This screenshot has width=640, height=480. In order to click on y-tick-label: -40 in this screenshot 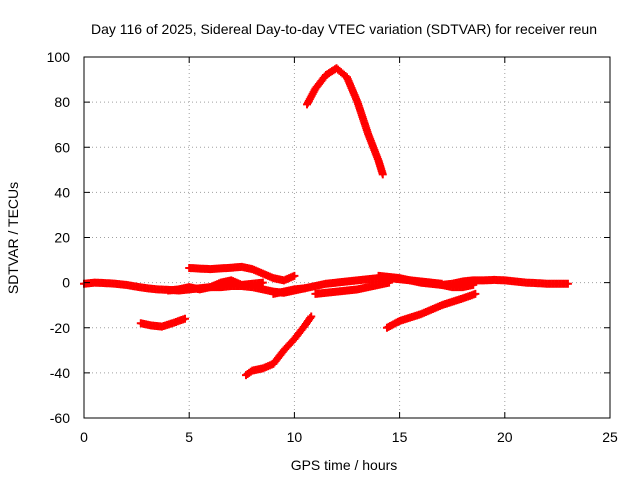, I will do `click(60, 373)`.